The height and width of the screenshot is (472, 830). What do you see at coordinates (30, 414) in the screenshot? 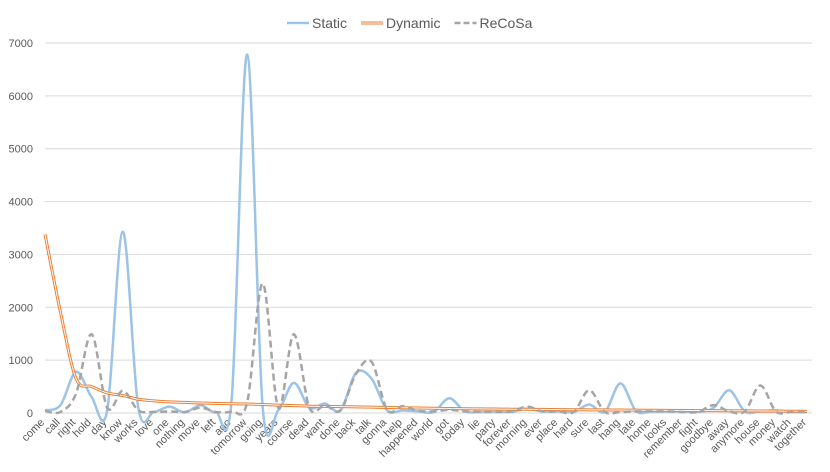
I see `y-tick-label: 0` at bounding box center [30, 414].